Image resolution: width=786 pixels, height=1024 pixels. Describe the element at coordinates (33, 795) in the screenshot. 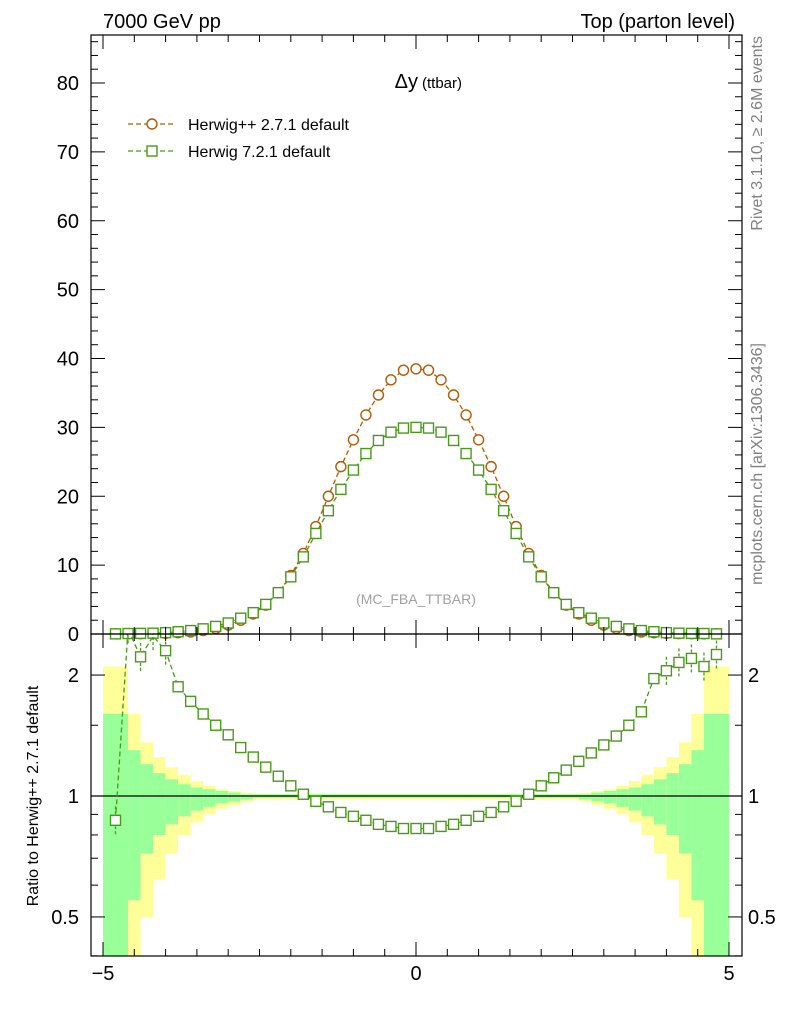

I see `ratio-ylabel: Ratio to Herwig++ 2.7.1 default` at that location.